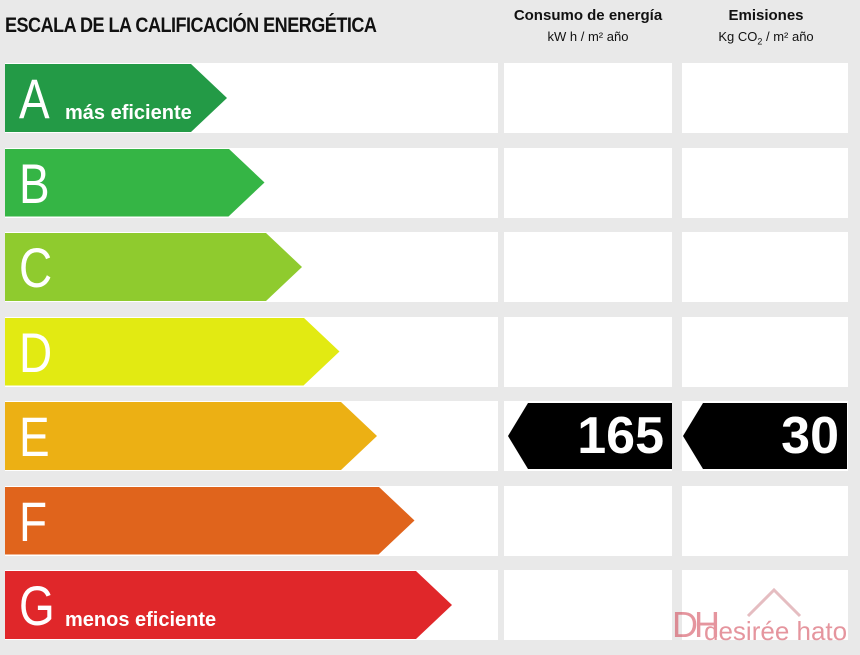 This screenshot has width=860, height=655. I want to click on rating-arrow-d: D, so click(172, 352).